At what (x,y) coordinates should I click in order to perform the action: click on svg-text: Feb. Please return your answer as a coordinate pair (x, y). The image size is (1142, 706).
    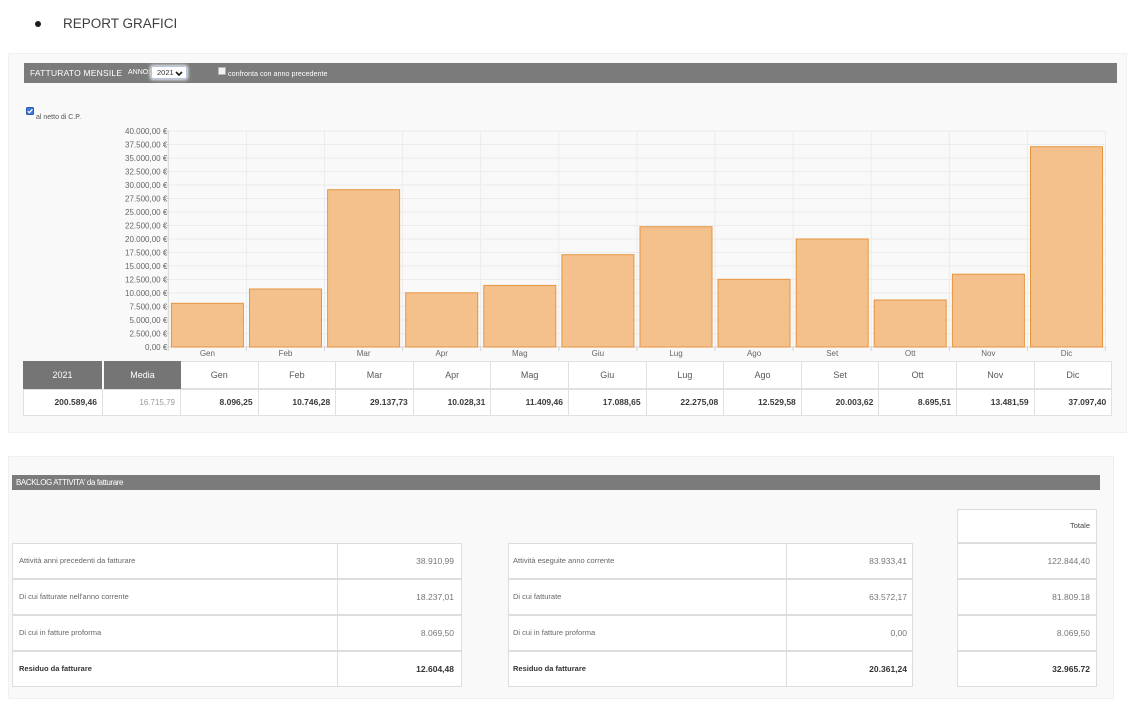
    Looking at the image, I should click on (286, 353).